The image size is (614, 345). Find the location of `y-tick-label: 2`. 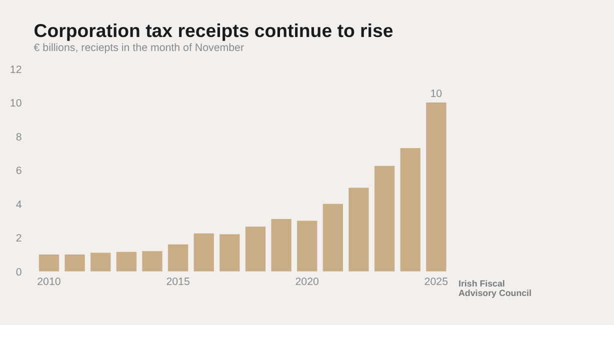

y-tick-label: 2 is located at coordinates (19, 238).